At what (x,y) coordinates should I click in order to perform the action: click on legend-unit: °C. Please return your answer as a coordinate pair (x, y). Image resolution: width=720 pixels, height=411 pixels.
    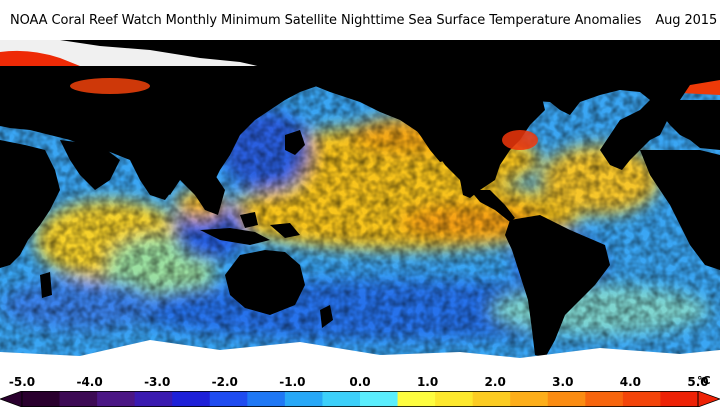
    Looking at the image, I should click on (704, 380).